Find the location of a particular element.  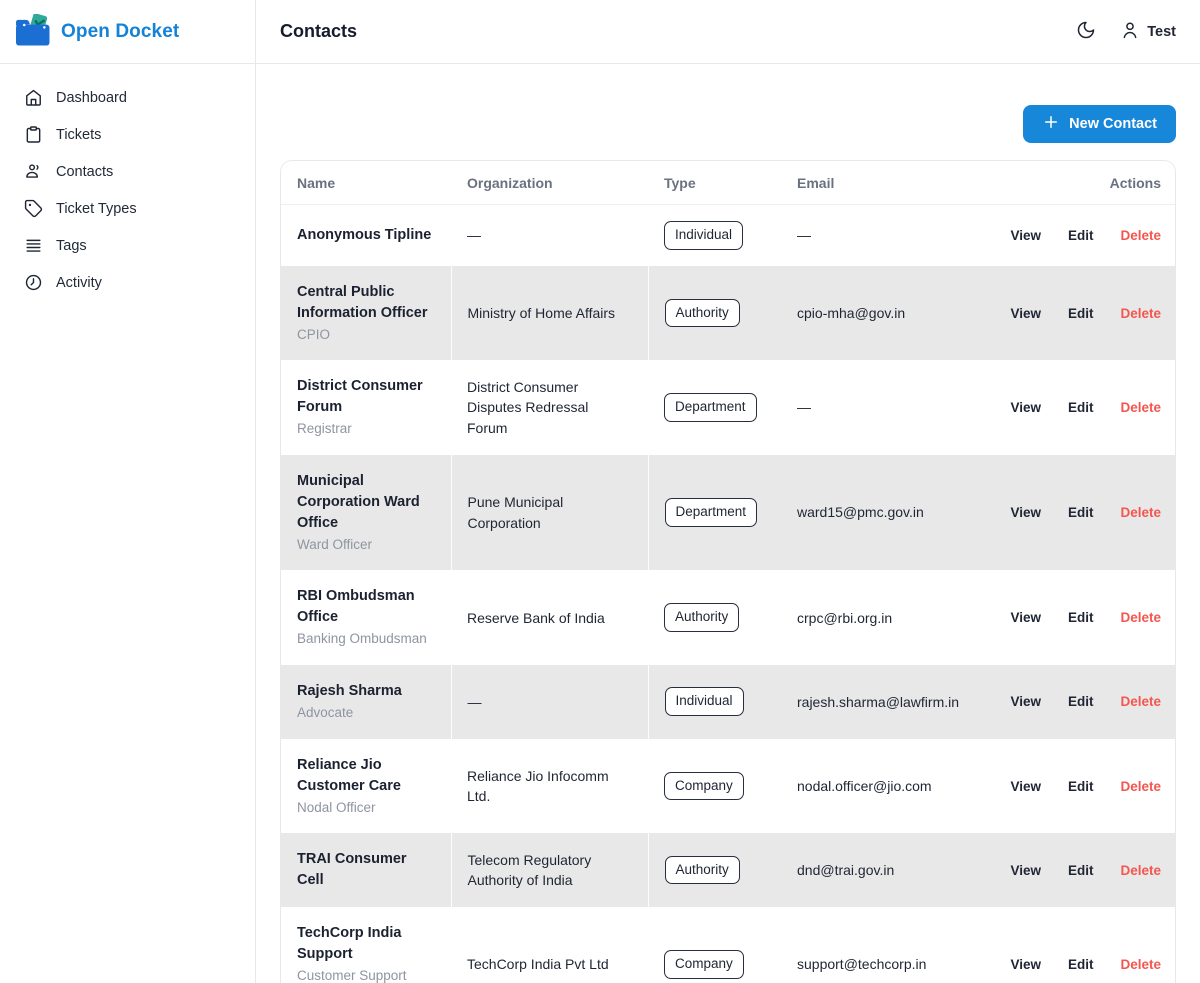

cell-name: Anonymous Tipline is located at coordinates (366, 235).